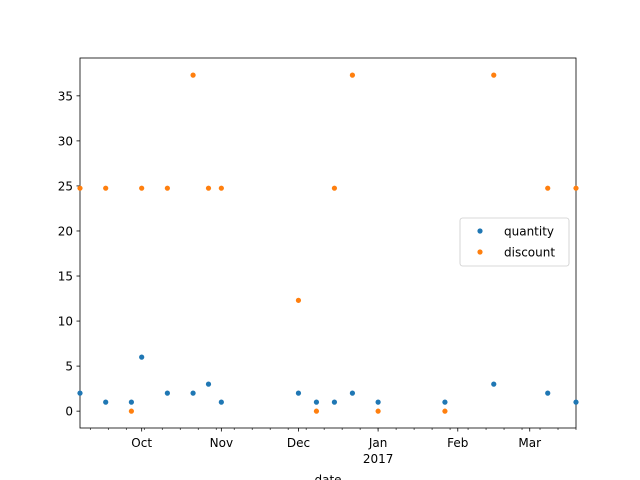 Image resolution: width=640 pixels, height=480 pixels. Describe the element at coordinates (529, 443) in the screenshot. I see `x-tick-label: Mar` at that location.